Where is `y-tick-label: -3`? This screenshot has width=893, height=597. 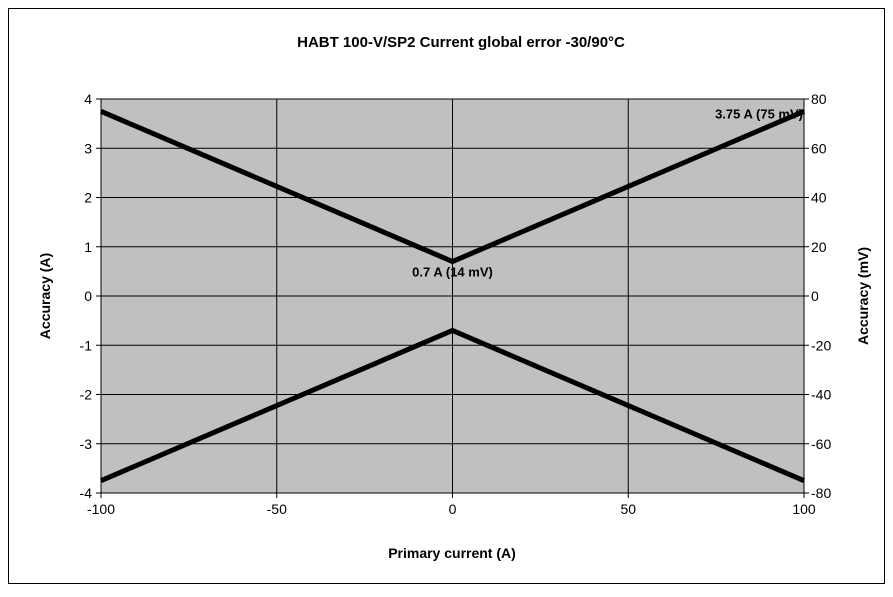
y-tick-label: -3 is located at coordinates (86, 444).